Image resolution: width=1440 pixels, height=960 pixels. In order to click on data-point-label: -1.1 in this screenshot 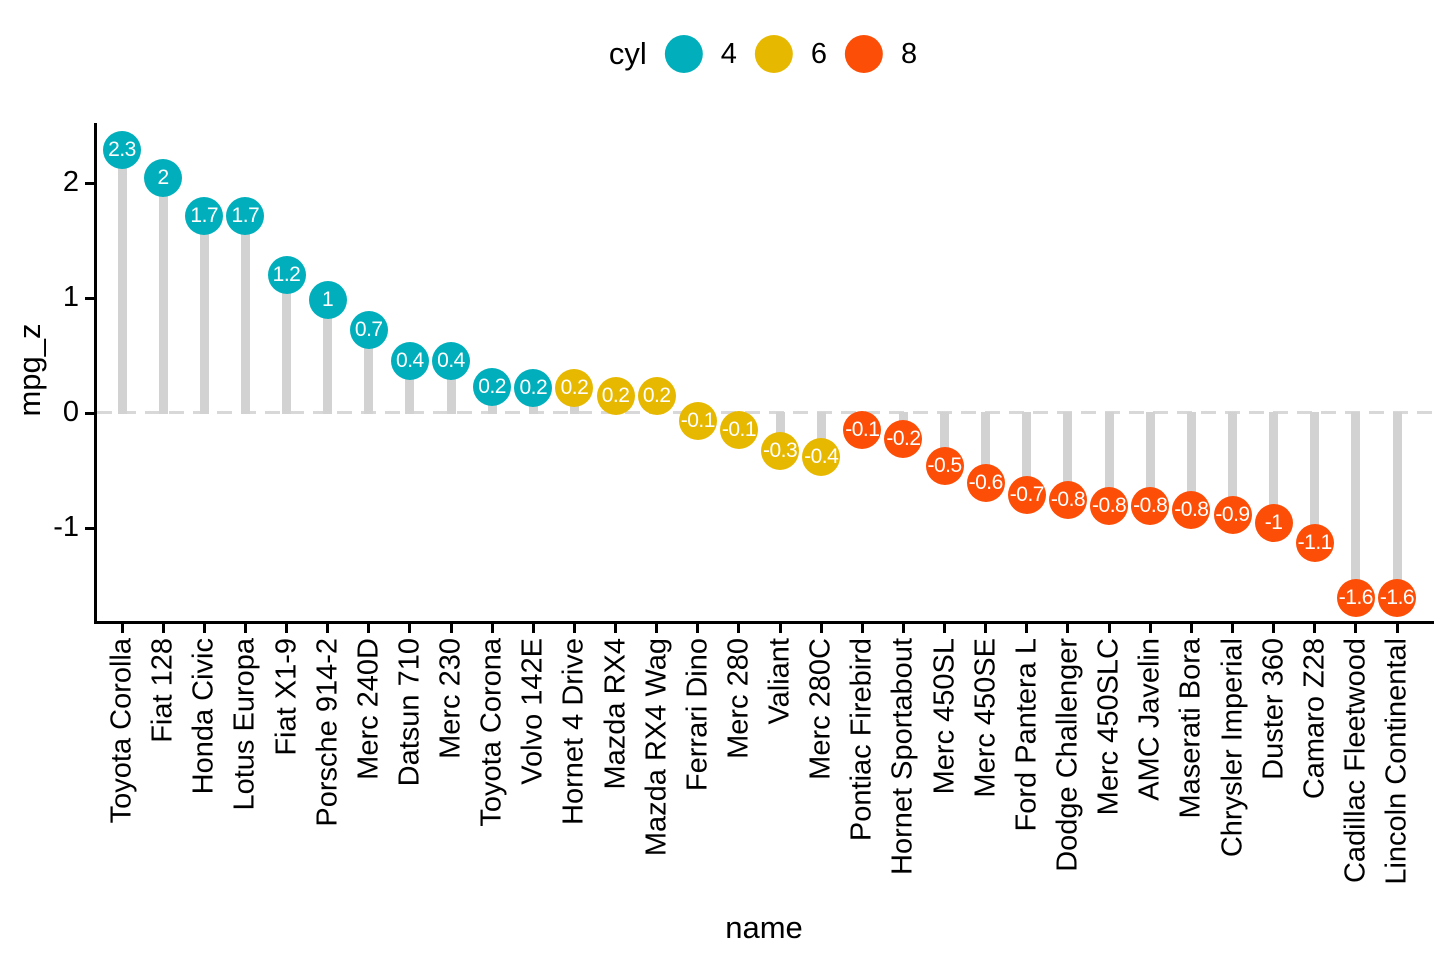, I will do `click(1315, 542)`.